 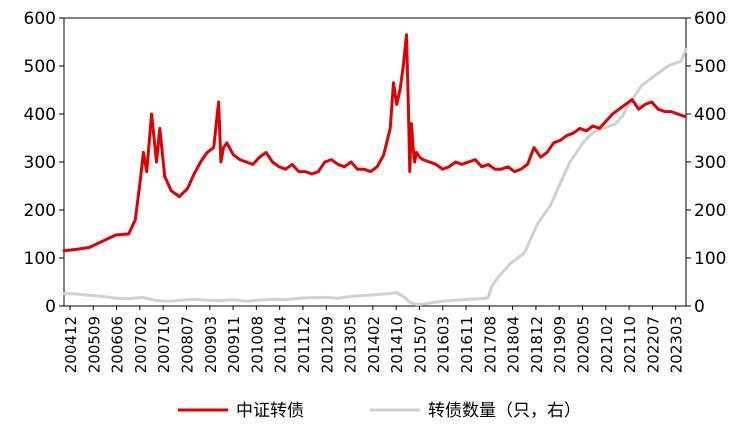 I want to click on x-tick-label: 201909, so click(x=560, y=344).